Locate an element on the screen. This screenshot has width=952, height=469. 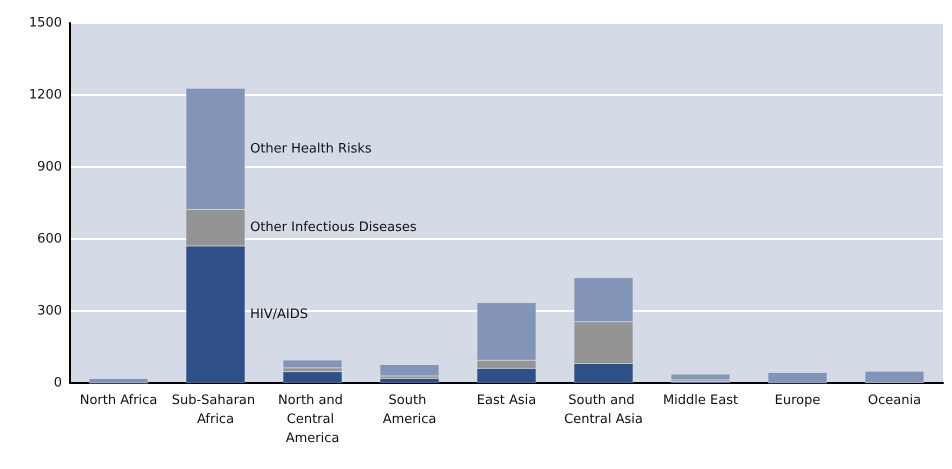
x-tick-label: North and Central America is located at coordinates (313, 419).